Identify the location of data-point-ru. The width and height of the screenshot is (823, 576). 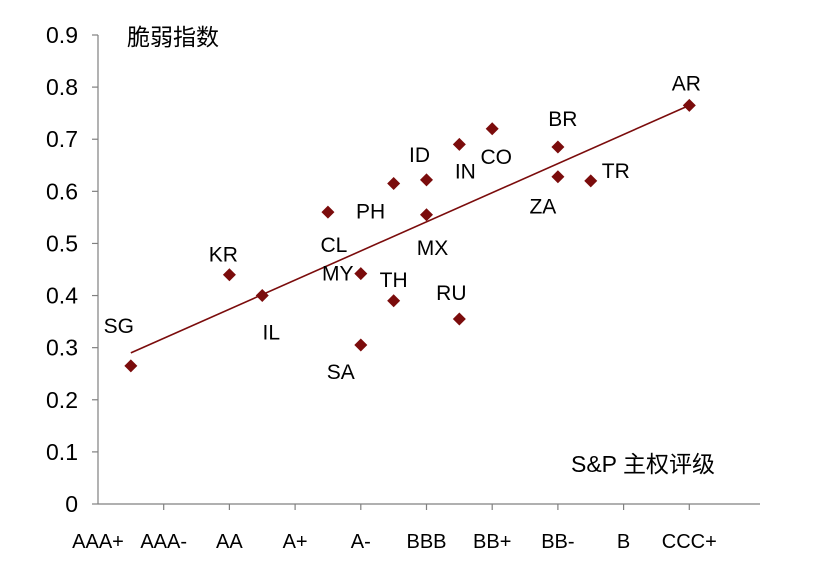
(459, 319).